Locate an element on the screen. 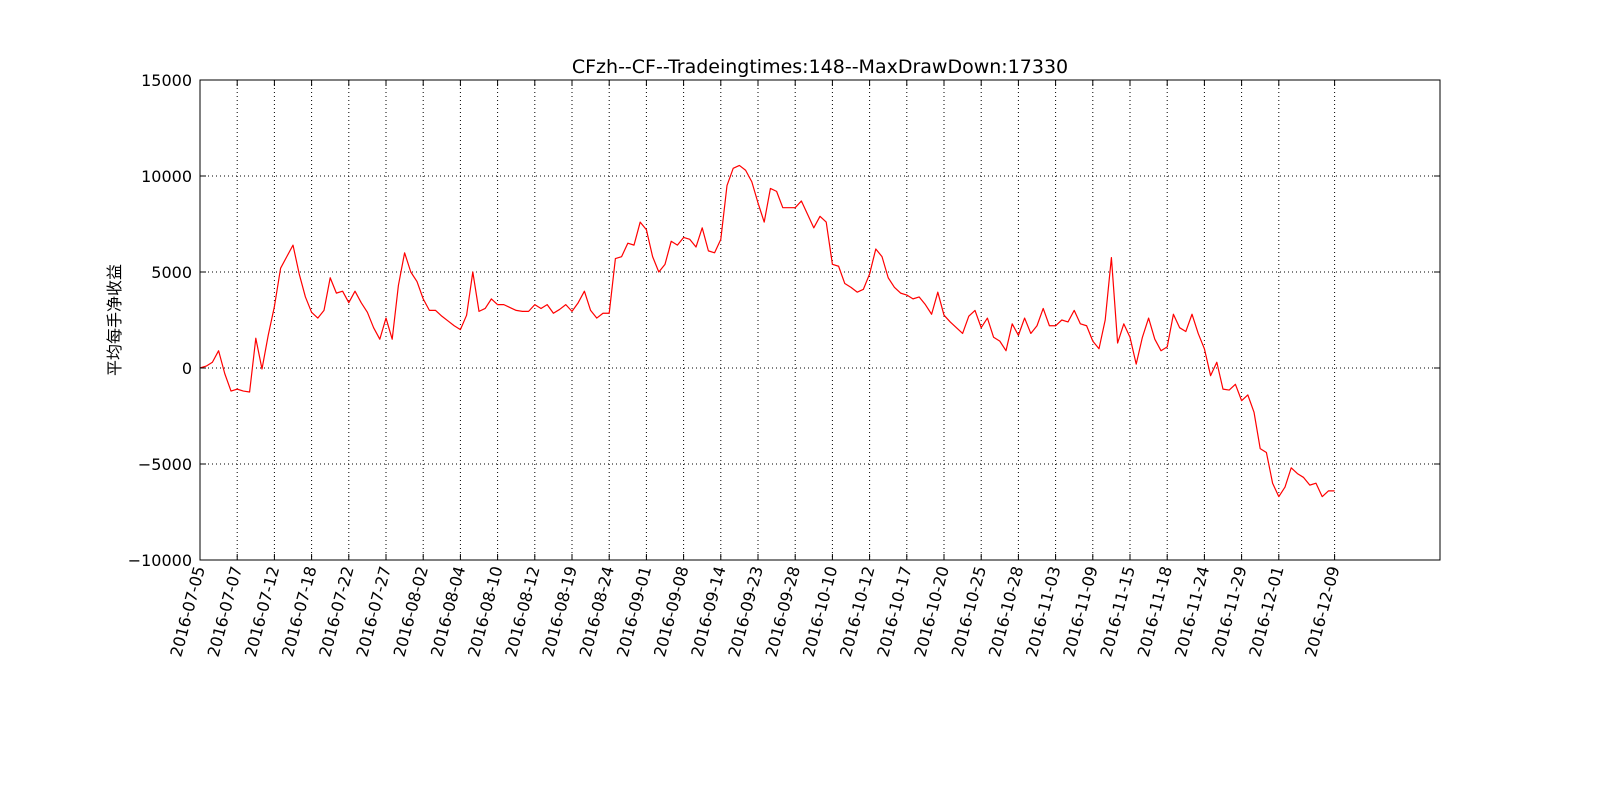  y-tick-label: −10000 is located at coordinates (160, 560).